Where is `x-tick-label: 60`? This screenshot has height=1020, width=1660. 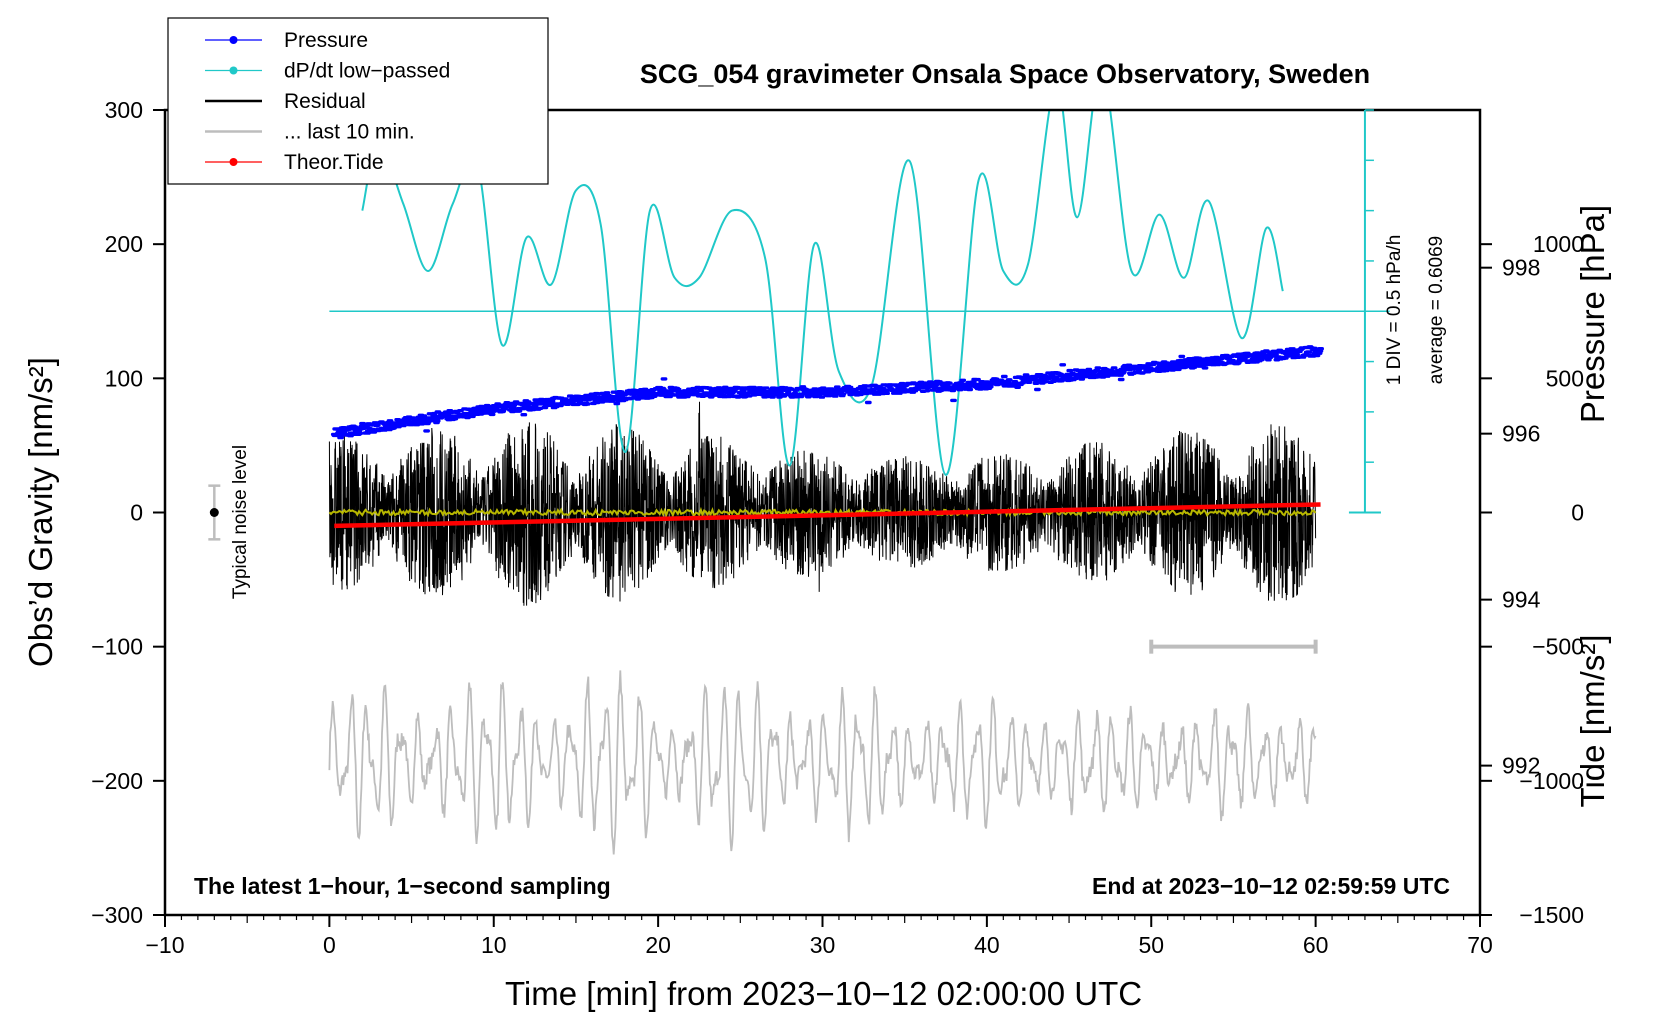 x-tick-label: 60 is located at coordinates (1316, 945).